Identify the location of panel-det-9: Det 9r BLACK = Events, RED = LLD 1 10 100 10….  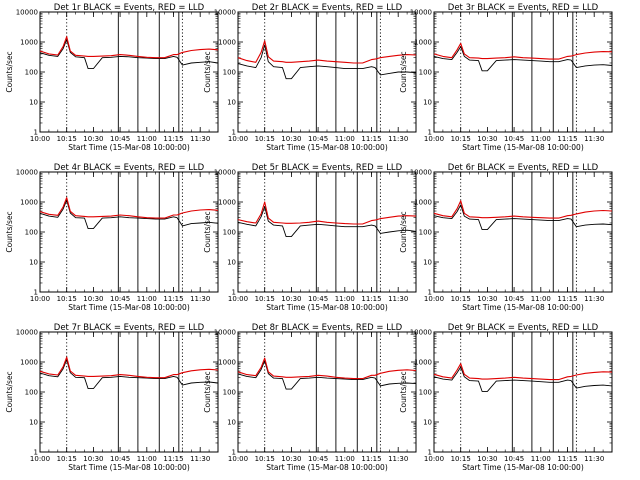
(506, 397).